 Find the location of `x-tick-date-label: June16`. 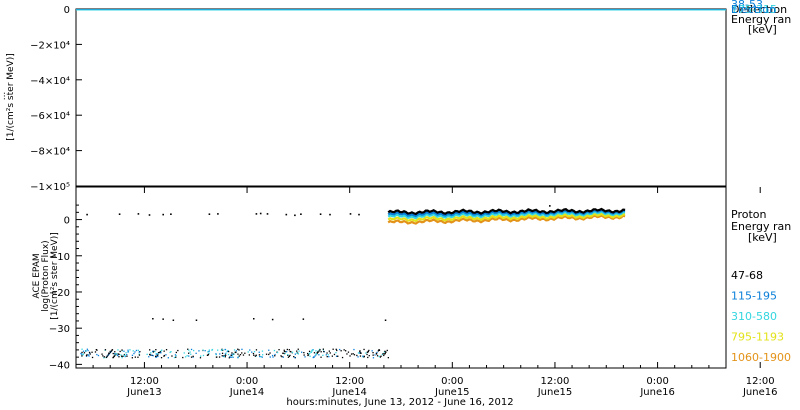

x-tick-date-label: June16 is located at coordinates (760, 392).